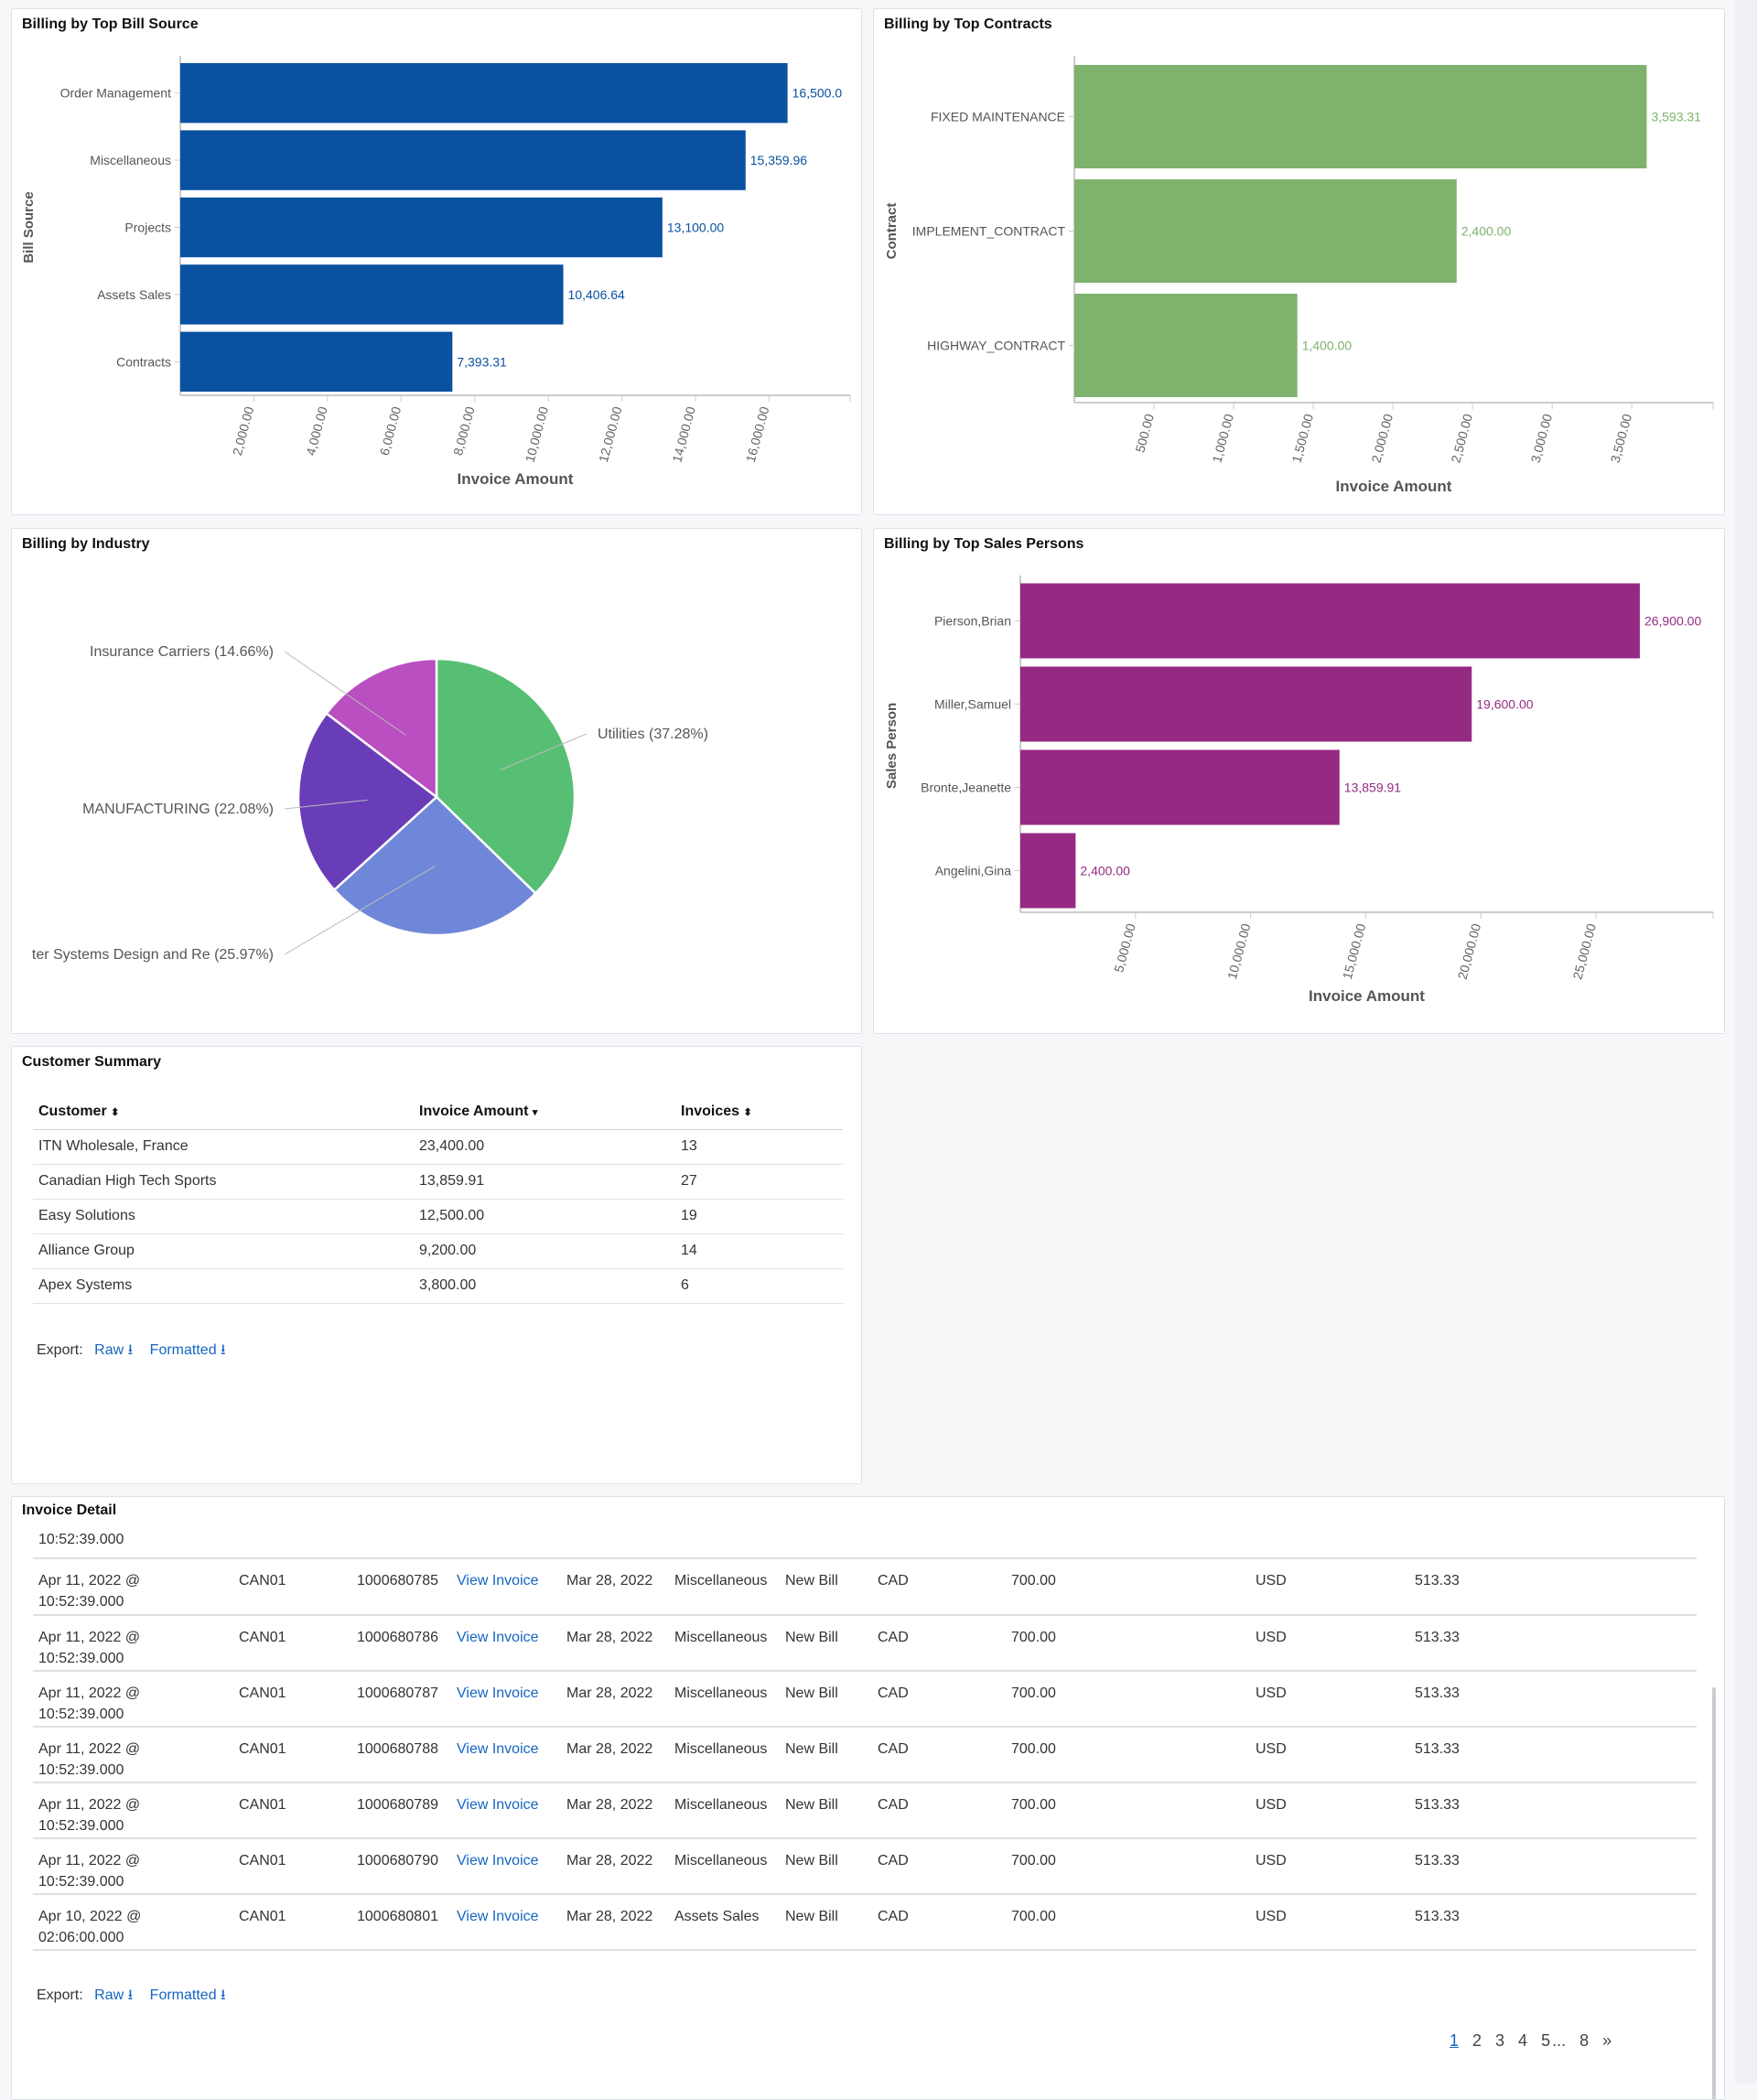  Describe the element at coordinates (730, 1922) in the screenshot. I see `cell-bill-source: Assets Sales` at that location.